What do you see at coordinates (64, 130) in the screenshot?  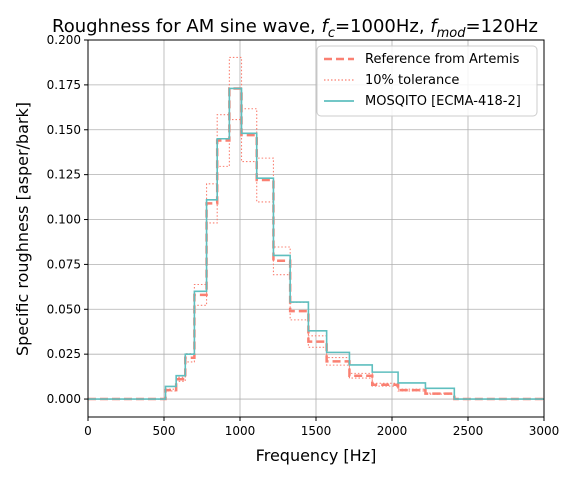 I see `y-tick-label: 0.150` at bounding box center [64, 130].